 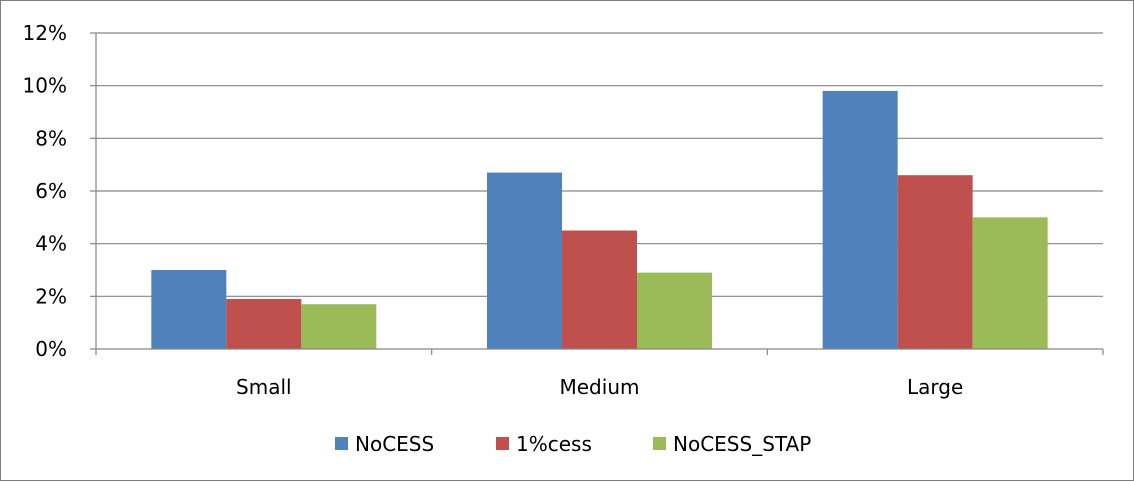 What do you see at coordinates (51, 296) in the screenshot?
I see `y-tick-label: 2%` at bounding box center [51, 296].